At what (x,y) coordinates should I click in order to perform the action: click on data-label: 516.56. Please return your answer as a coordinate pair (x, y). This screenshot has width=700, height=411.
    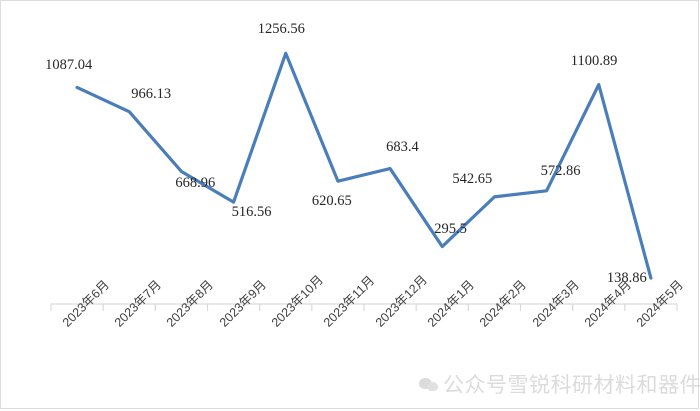
    Looking at the image, I should click on (251, 212).